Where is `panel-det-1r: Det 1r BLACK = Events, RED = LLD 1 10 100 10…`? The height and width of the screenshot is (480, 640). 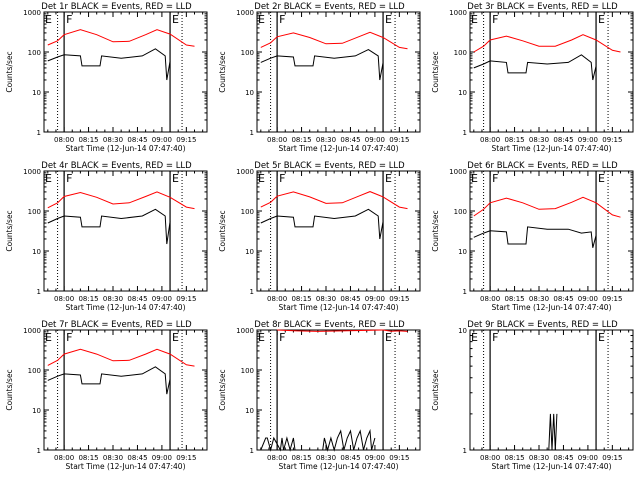 panel-det-1r: Det 1r BLACK = Events, RED = LLD 1 10 100 10… is located at coordinates (106, 77).